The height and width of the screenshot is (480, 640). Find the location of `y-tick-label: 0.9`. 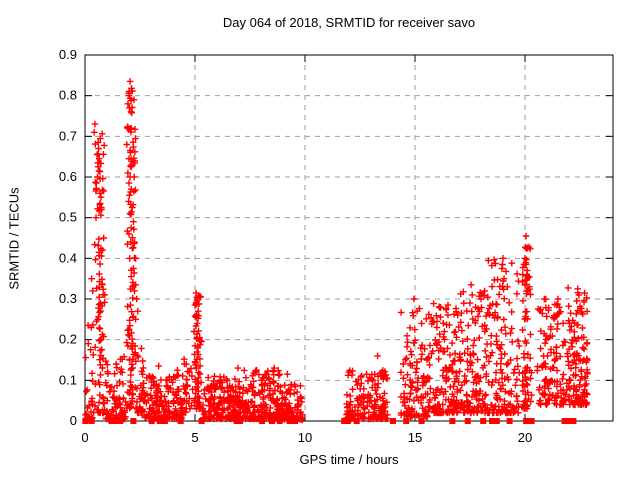

y-tick-label: 0.9 is located at coordinates (68, 54).